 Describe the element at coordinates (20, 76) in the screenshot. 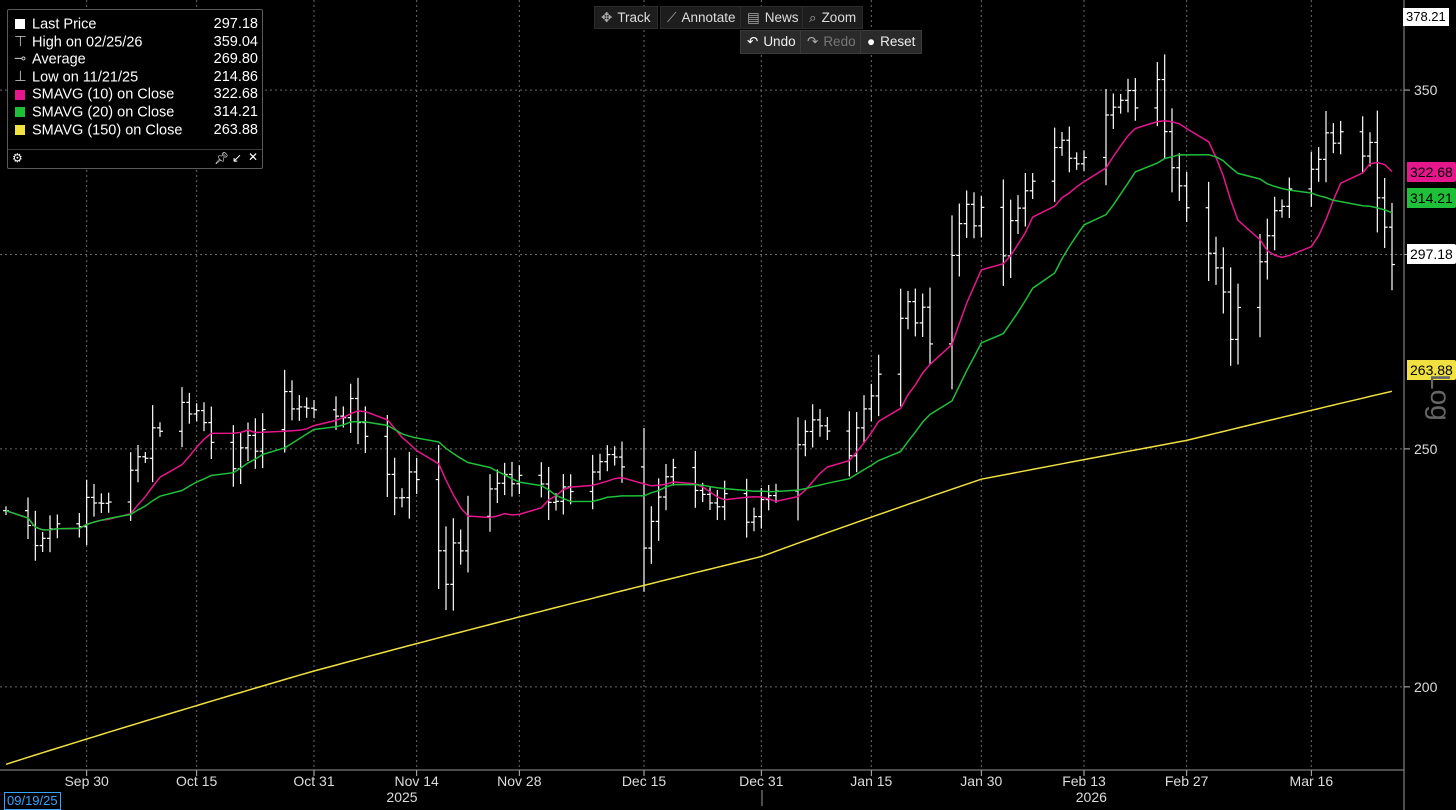

I see `low-icon: ⊥` at that location.